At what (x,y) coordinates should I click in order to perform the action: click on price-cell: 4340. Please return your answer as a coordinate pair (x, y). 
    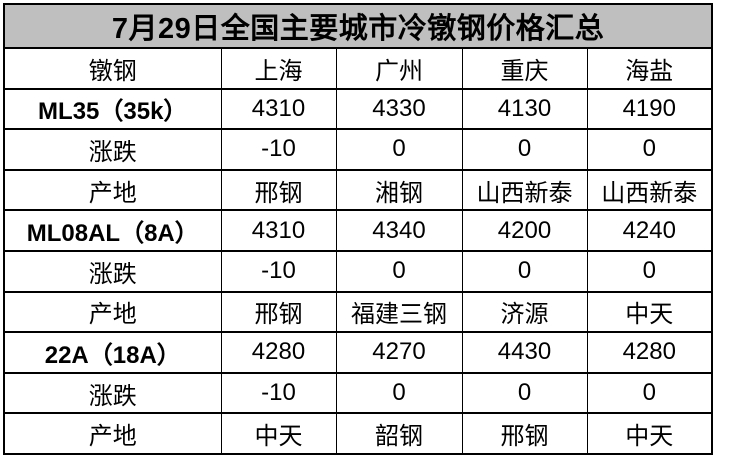
    Looking at the image, I should click on (399, 230).